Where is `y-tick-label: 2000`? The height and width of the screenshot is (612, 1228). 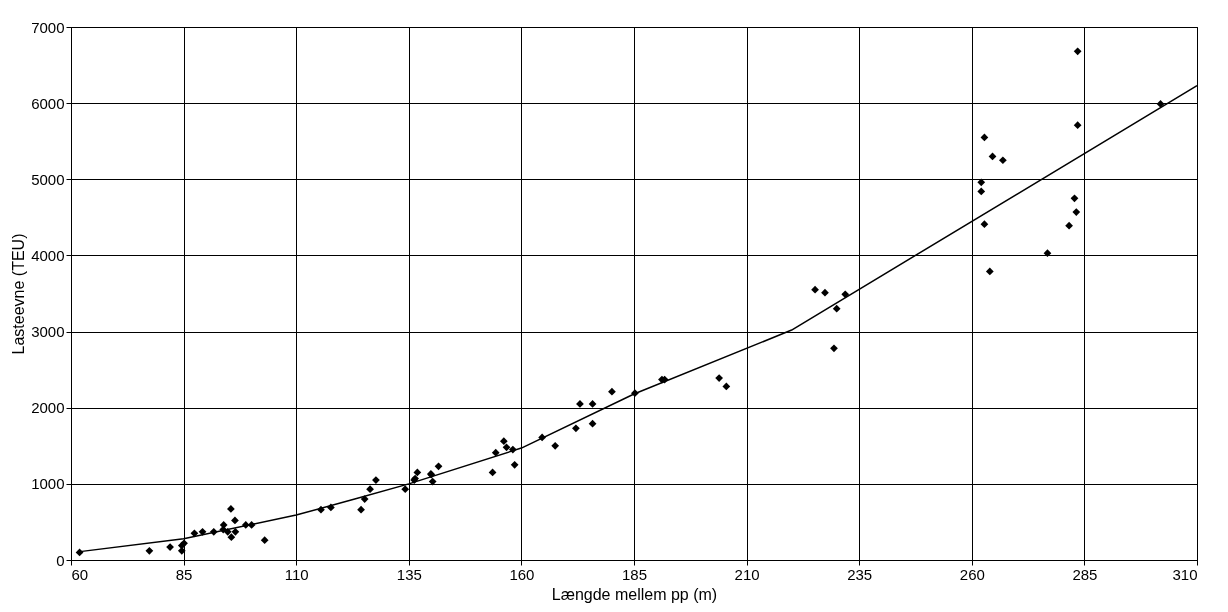 y-tick-label: 2000 is located at coordinates (48, 408).